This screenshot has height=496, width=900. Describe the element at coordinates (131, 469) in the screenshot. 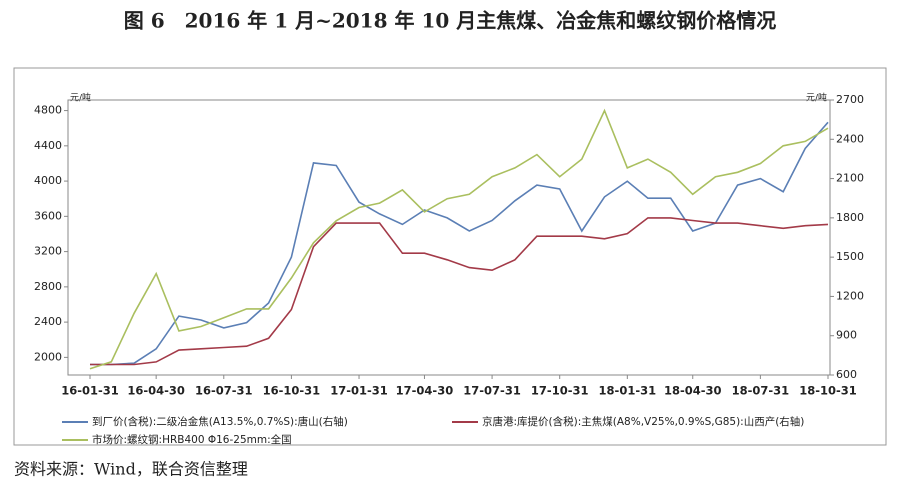

I see `source: 资料来源：Wind，联合资信整理` at that location.